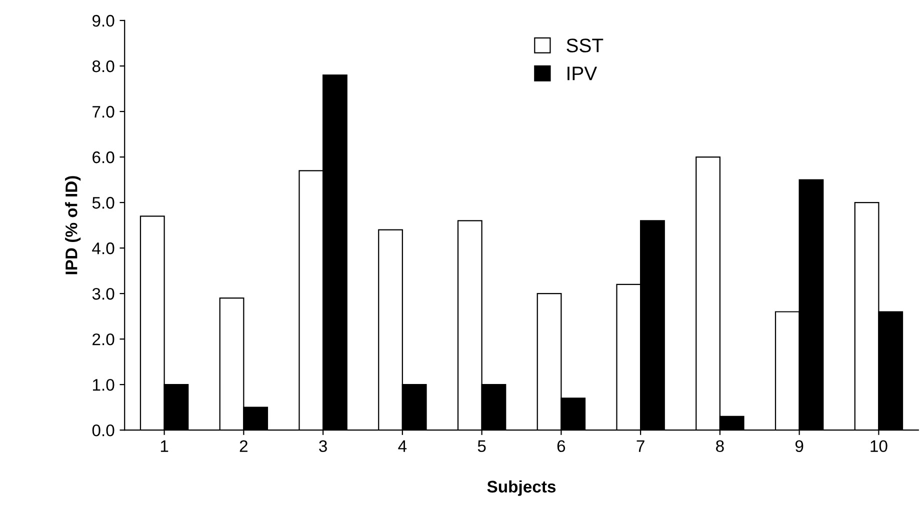 The height and width of the screenshot is (512, 923). I want to click on y-tick-label: 8.0, so click(103, 66).